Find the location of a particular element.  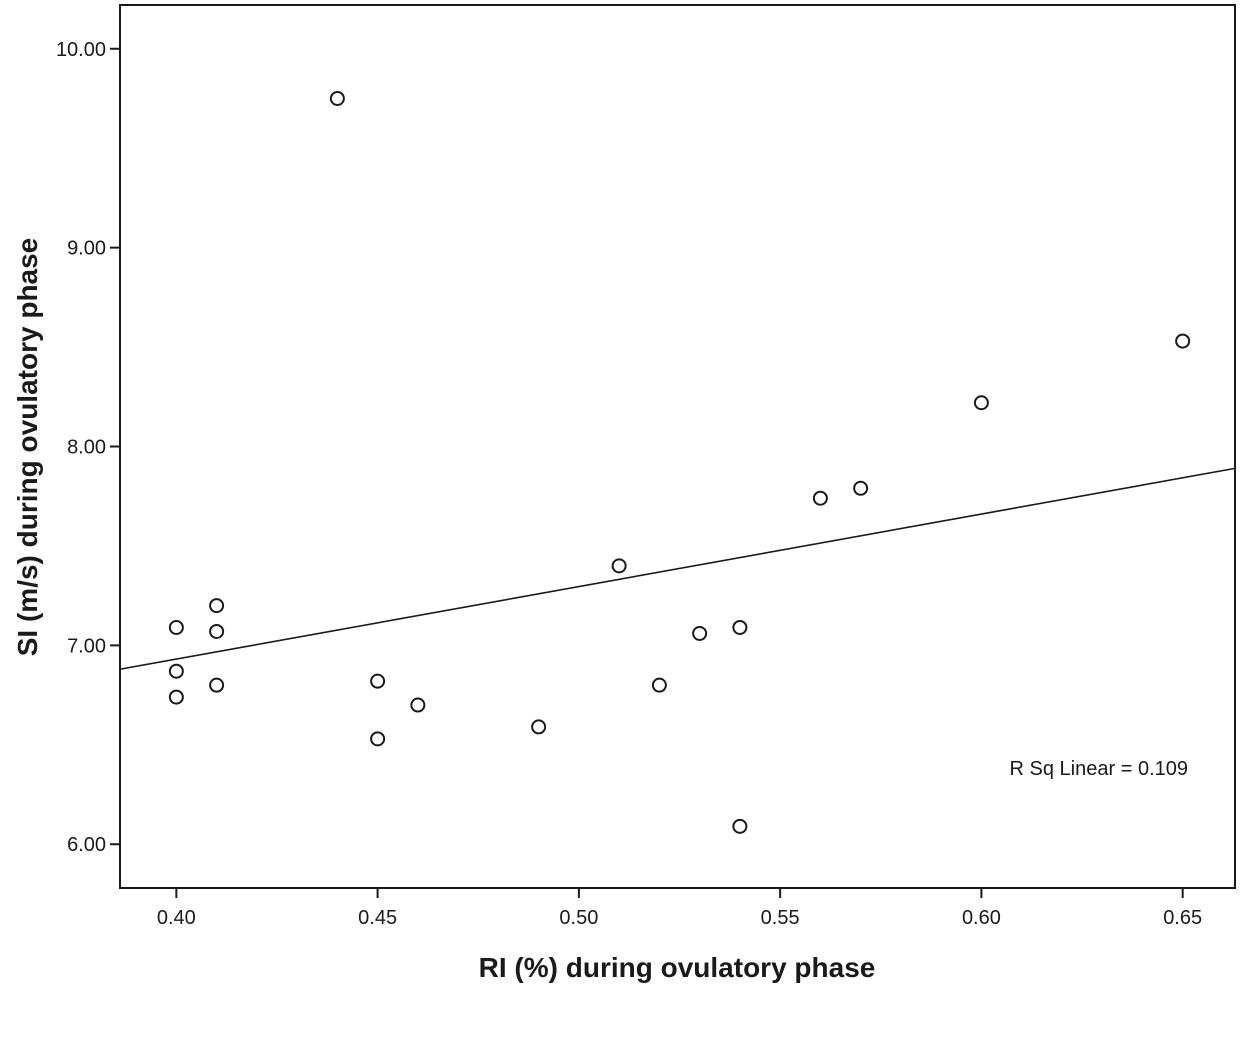

x-axis-title: RI (%) during ovulatory phase is located at coordinates (677, 967).